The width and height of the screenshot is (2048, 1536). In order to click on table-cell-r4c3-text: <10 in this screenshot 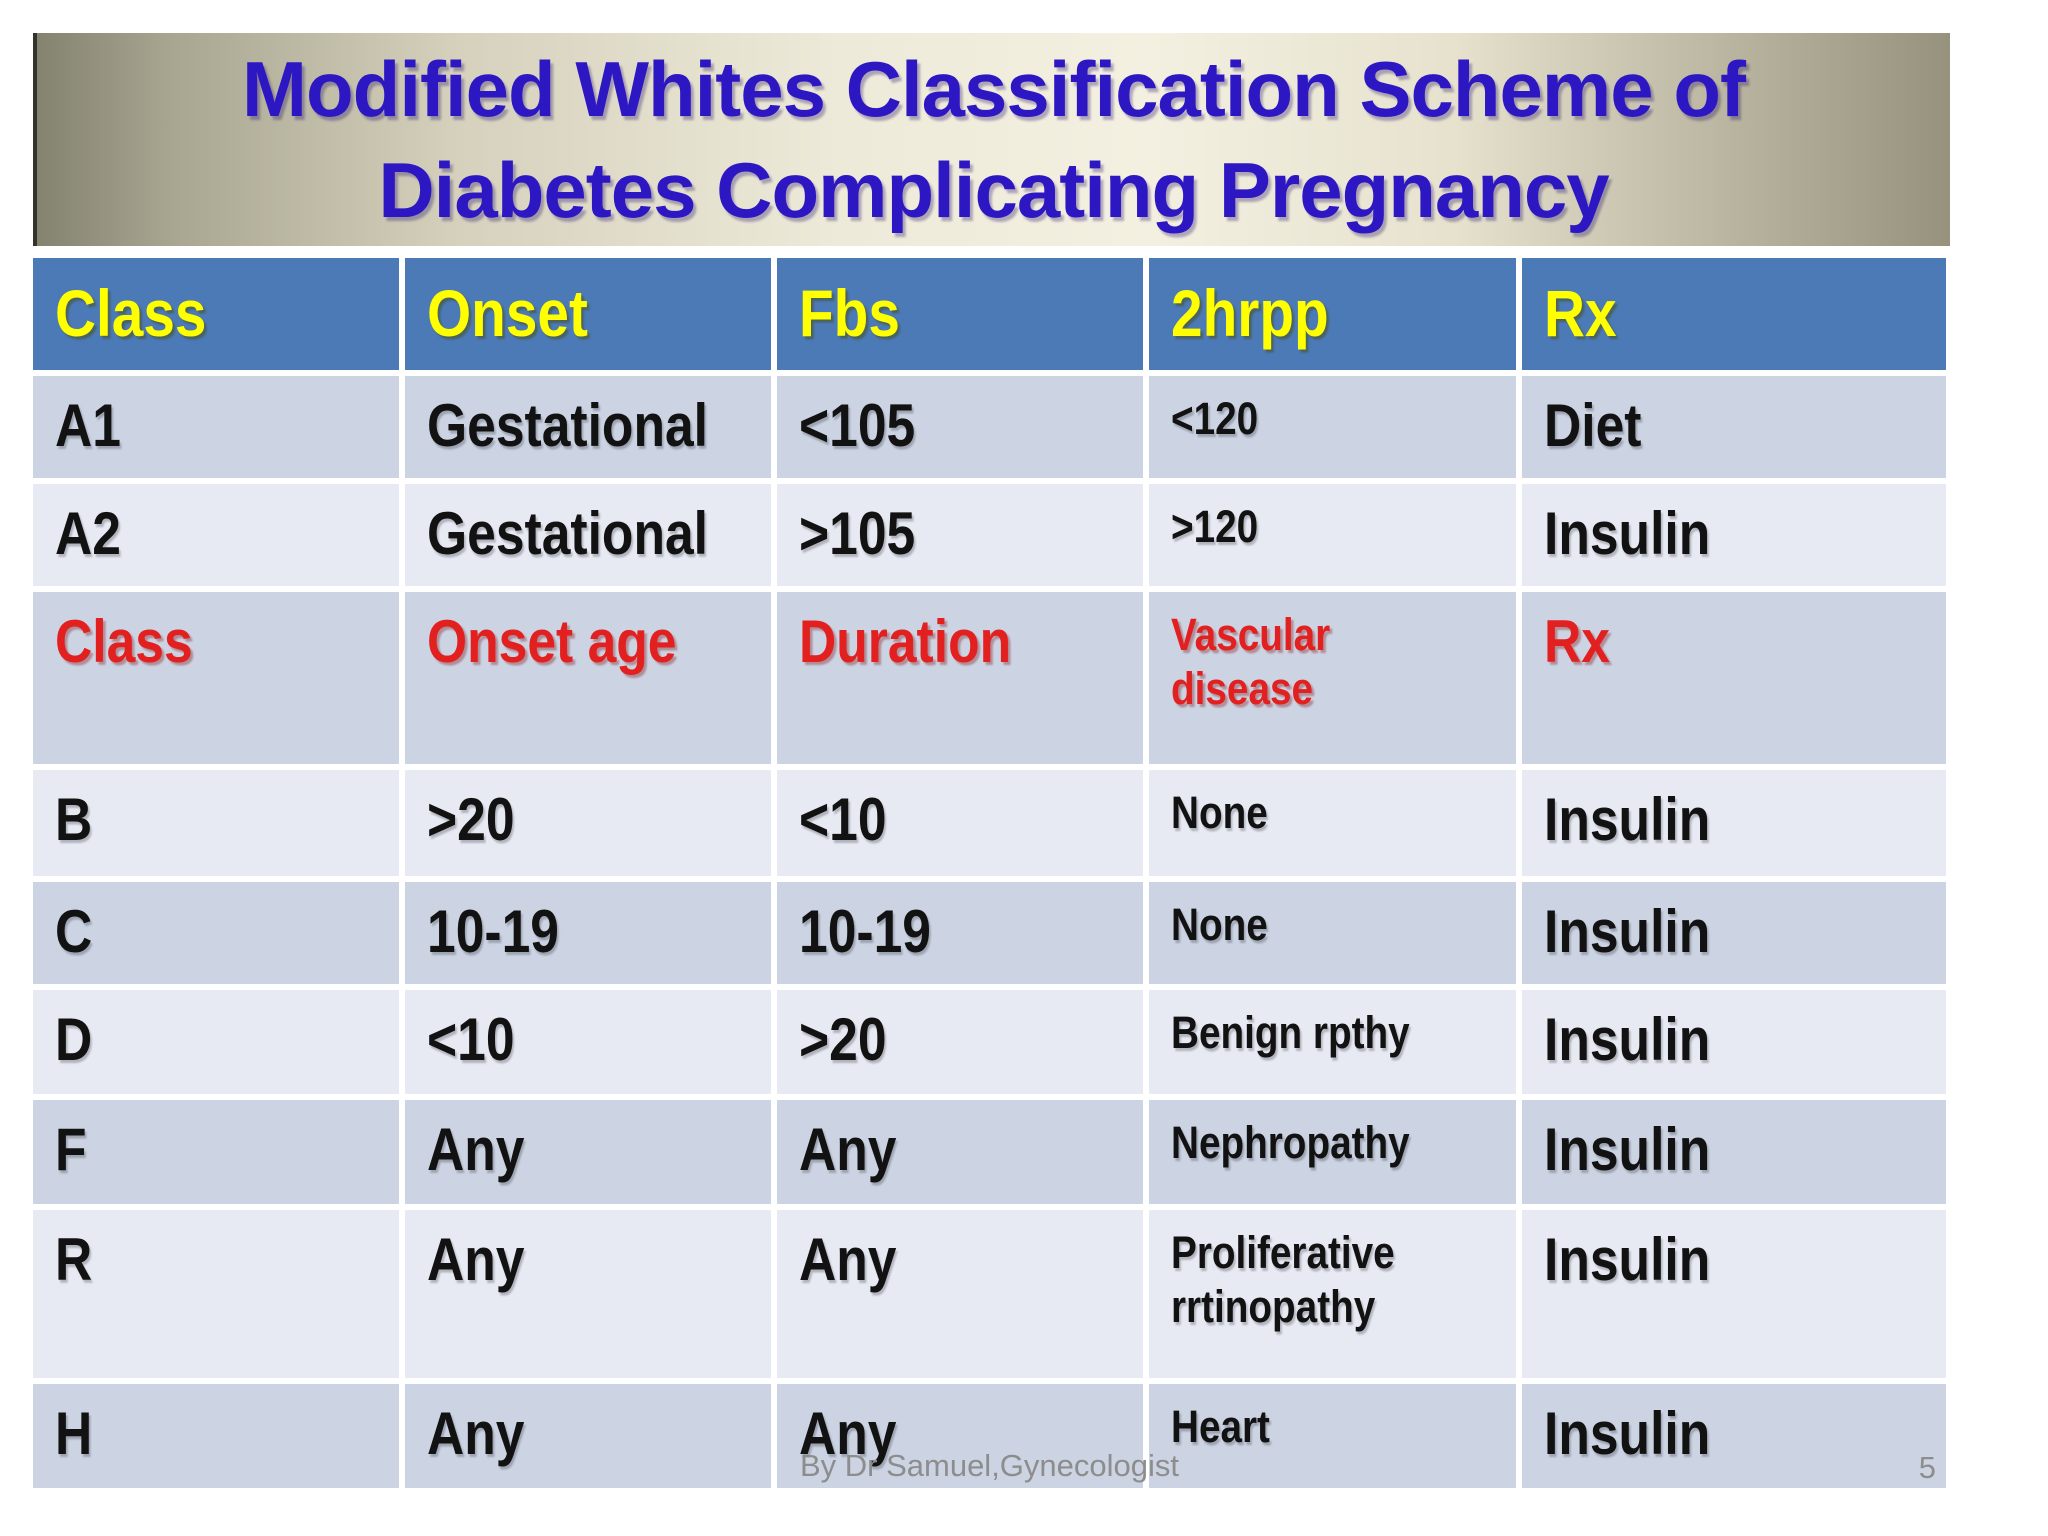, I will do `click(843, 819)`.